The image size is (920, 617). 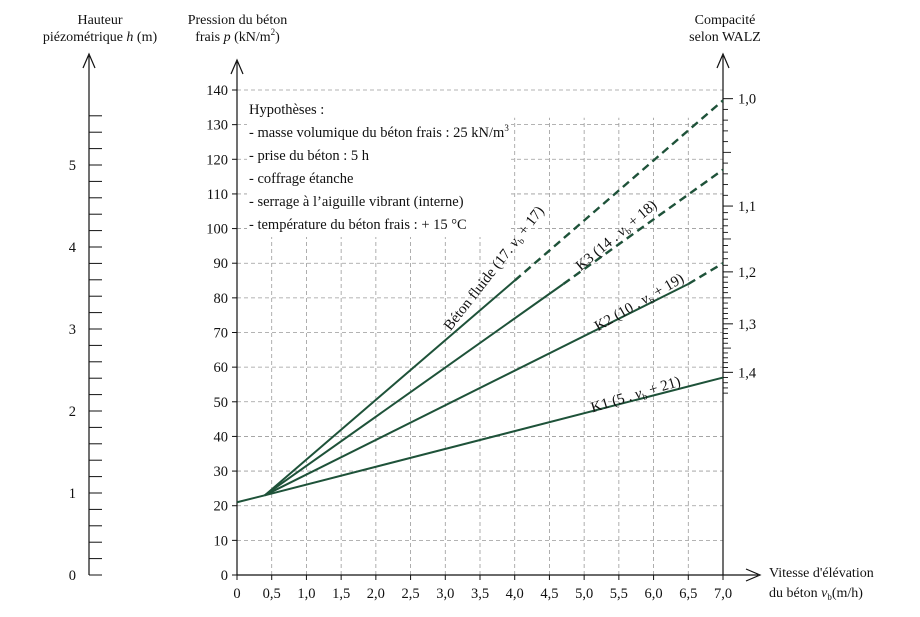 What do you see at coordinates (723, 60) in the screenshot?
I see `right-axis-arrow` at bounding box center [723, 60].